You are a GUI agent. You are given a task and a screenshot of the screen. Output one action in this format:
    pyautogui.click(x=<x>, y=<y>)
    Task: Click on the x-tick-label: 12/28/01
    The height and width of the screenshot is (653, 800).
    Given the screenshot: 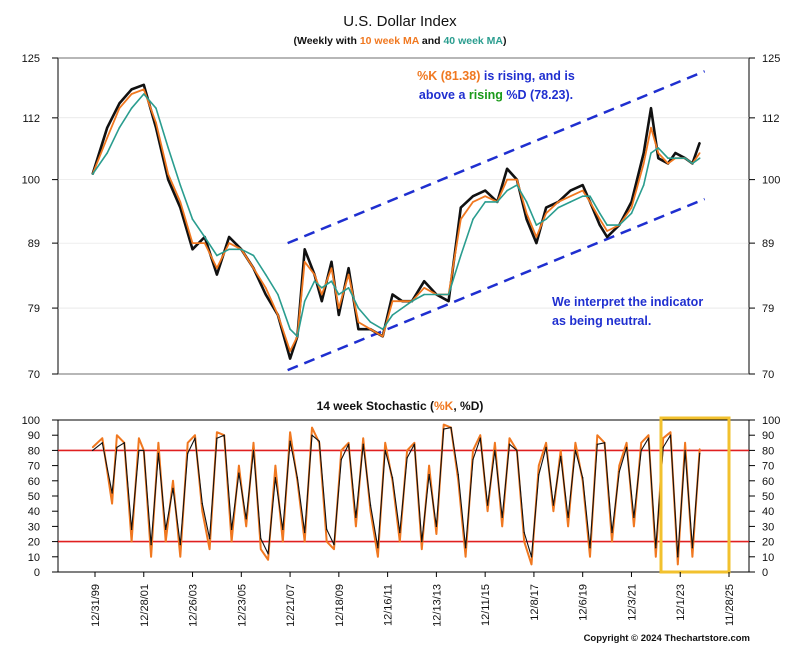 What is the action you would take?
    pyautogui.click(x=145, y=605)
    